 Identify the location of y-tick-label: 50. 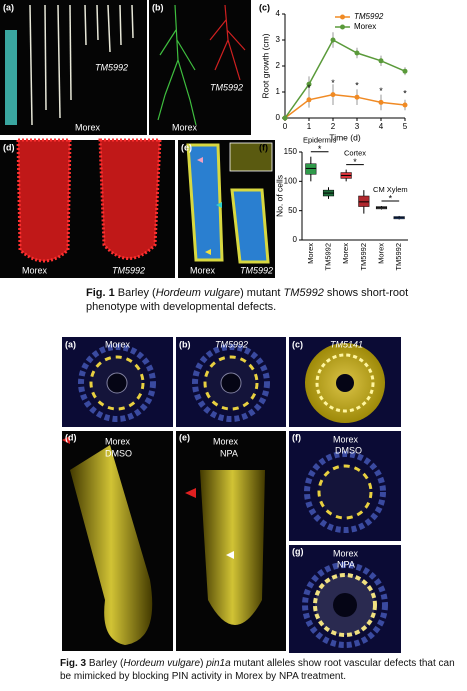
(292, 210).